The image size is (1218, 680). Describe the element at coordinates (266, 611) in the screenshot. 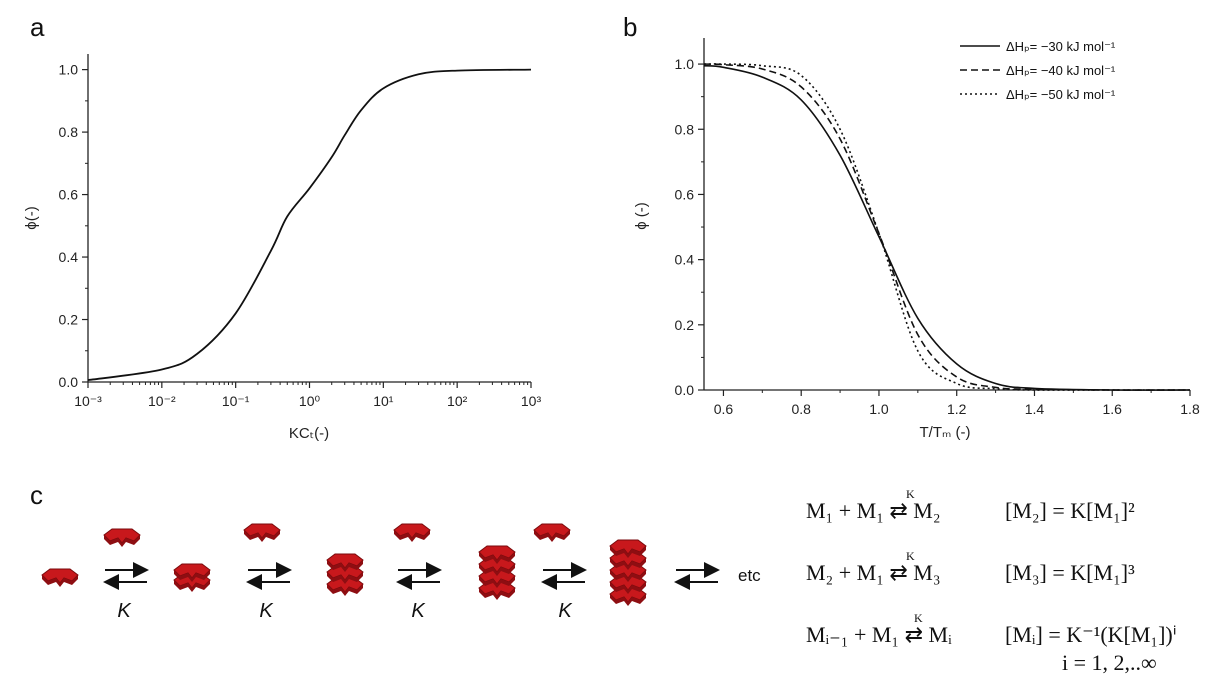

I see `k-label-2: K` at that location.